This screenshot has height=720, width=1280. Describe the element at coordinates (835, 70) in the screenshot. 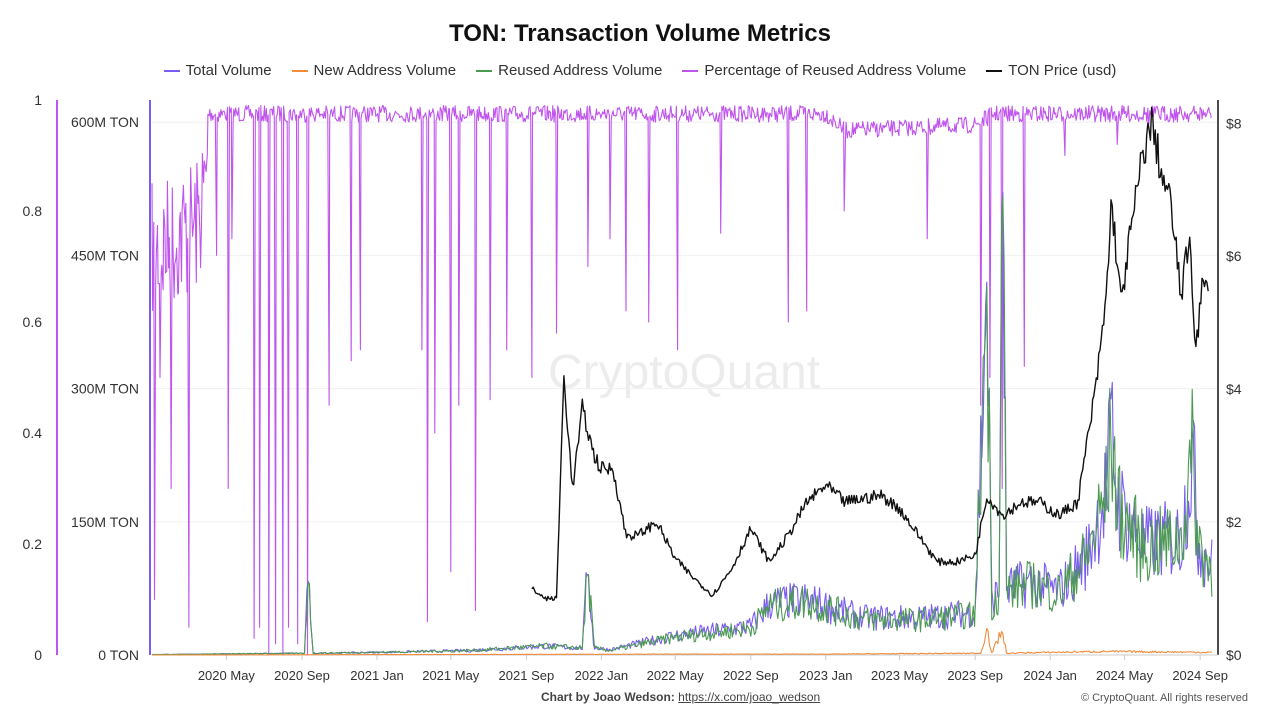

I see `legend-label: Percentage of Reused Address Volume` at that location.